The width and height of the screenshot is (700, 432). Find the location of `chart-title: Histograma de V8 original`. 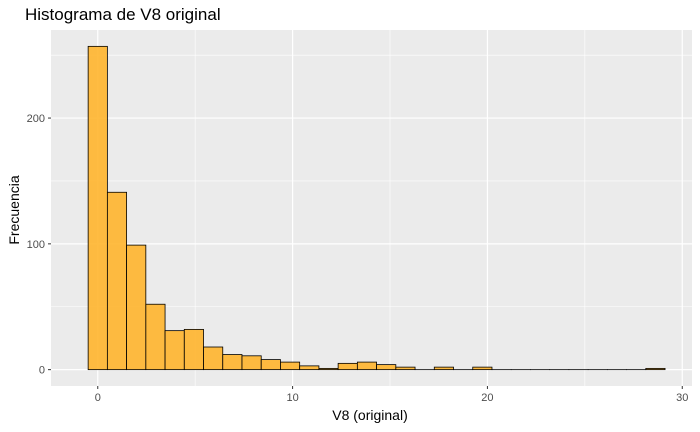

chart-title: Histograma de V8 original is located at coordinates (123, 14).